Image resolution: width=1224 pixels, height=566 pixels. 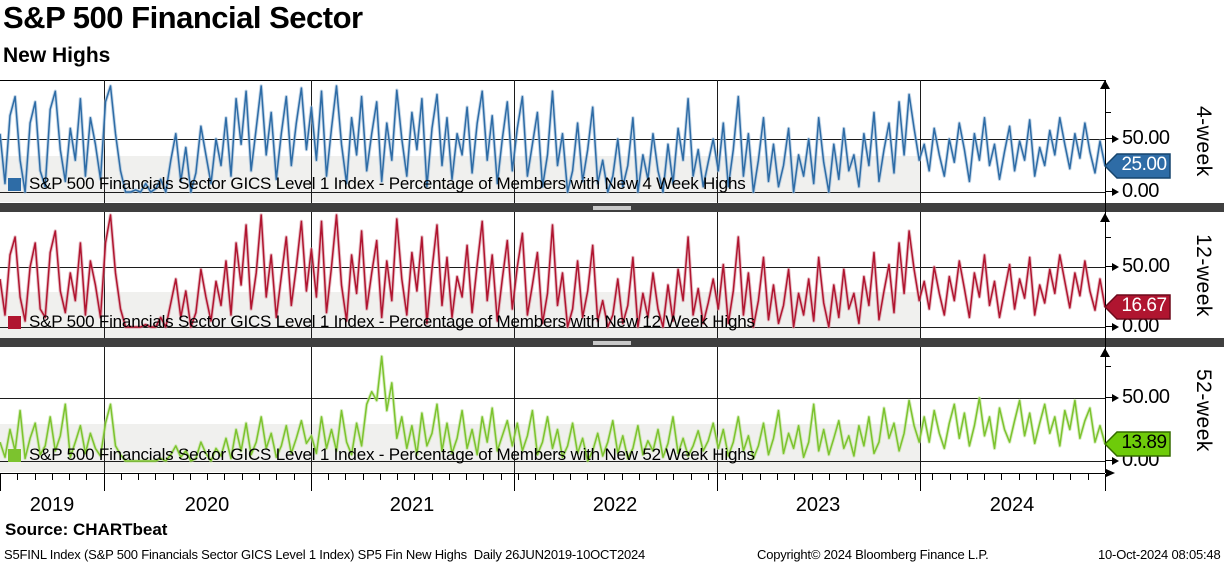 What do you see at coordinates (873, 554) in the screenshot?
I see `footer-copyright: Copyright© 2024 Bloomberg Finance L.P.` at bounding box center [873, 554].